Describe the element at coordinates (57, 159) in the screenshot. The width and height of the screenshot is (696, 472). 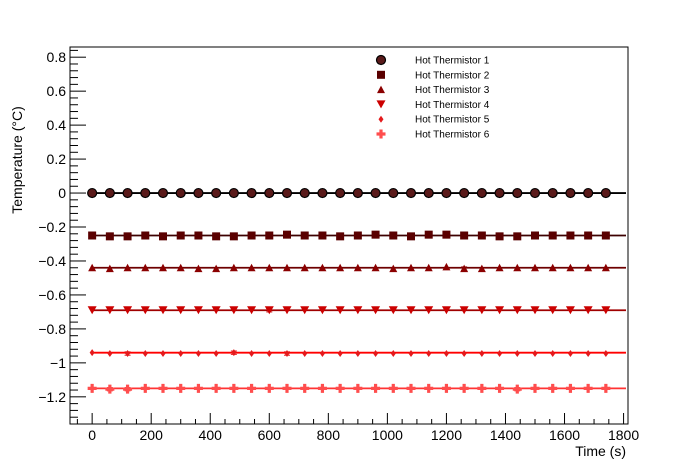
I see `y-tick-label: 0.2` at that location.